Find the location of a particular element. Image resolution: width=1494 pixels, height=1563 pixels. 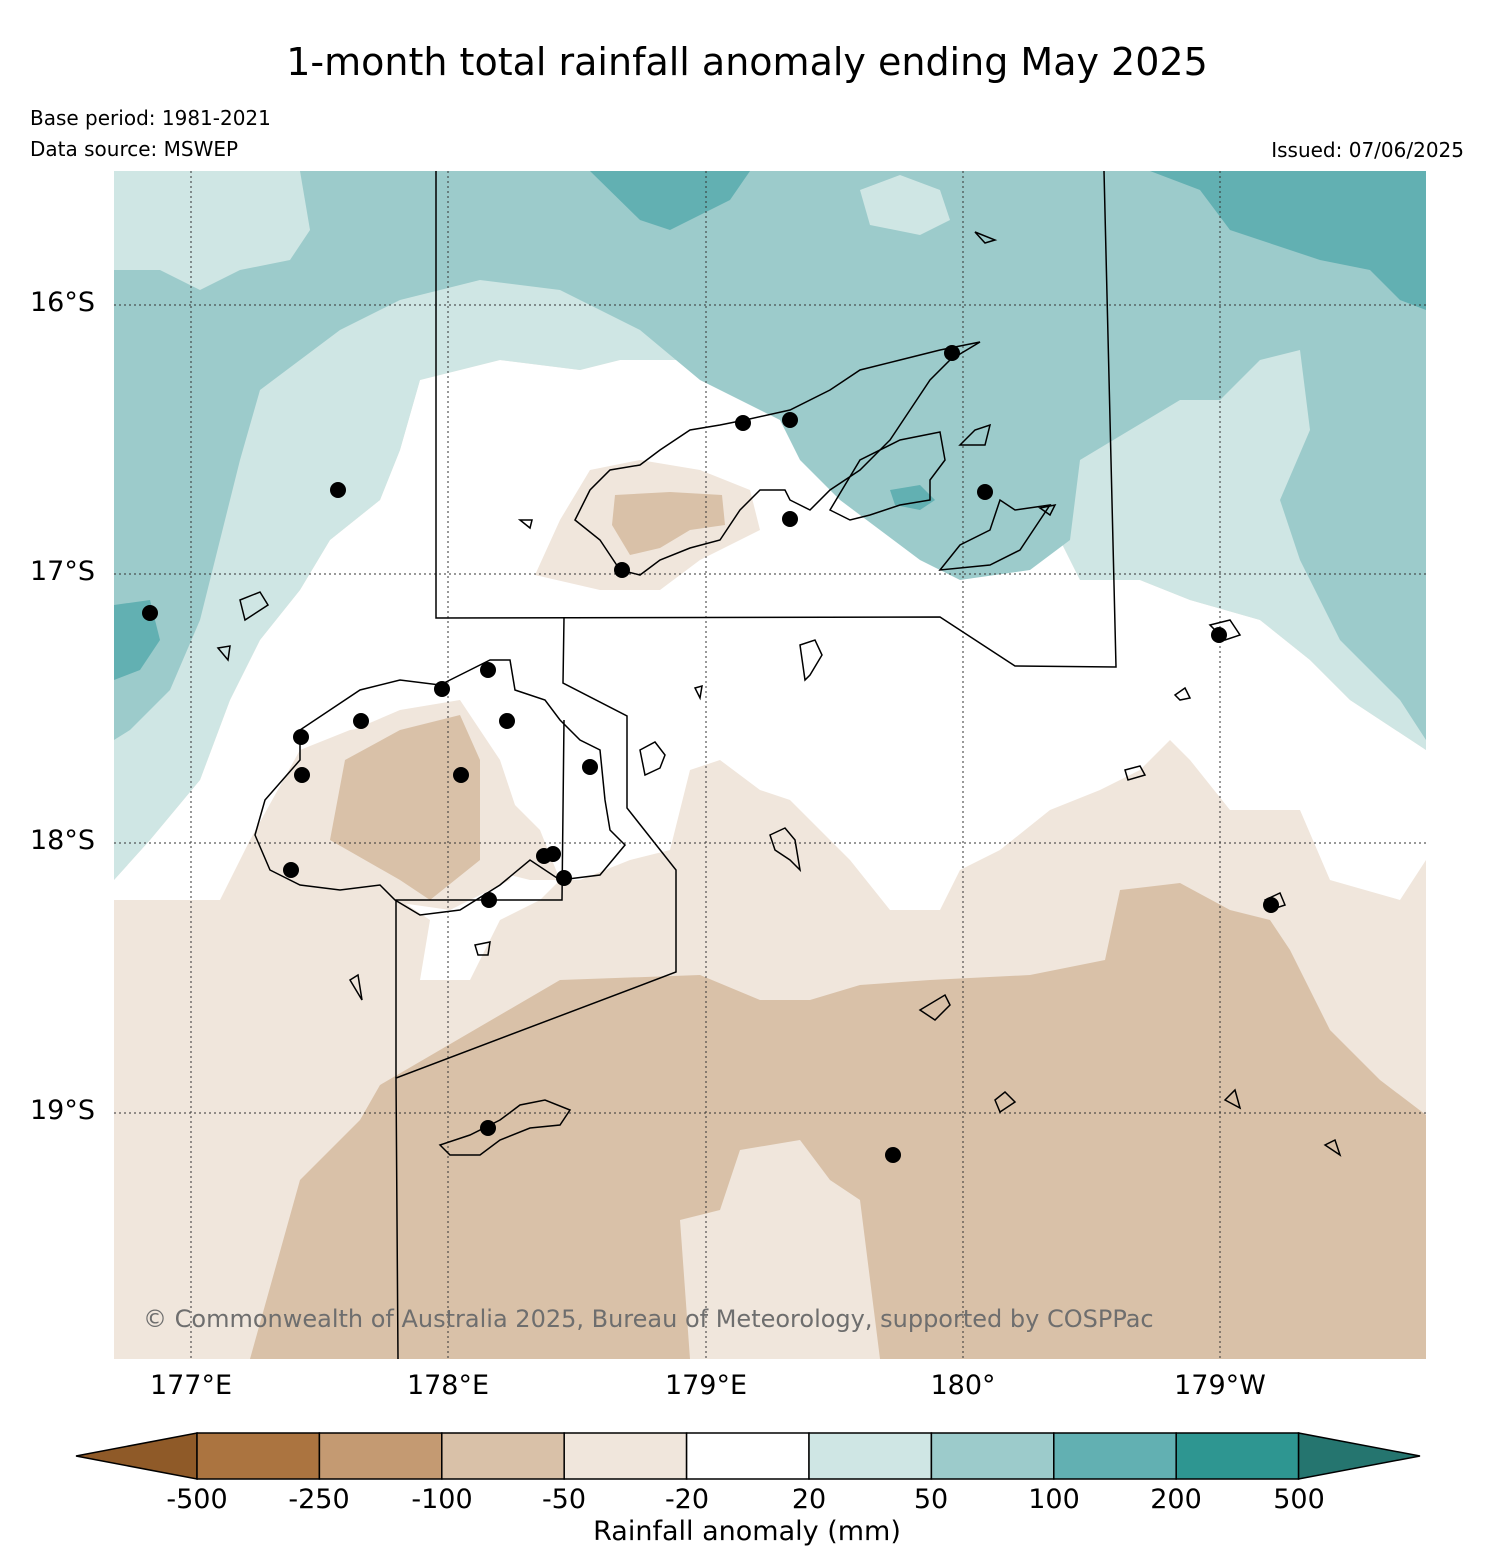

lat-label-17s: 17°S is located at coordinates (62, 571).